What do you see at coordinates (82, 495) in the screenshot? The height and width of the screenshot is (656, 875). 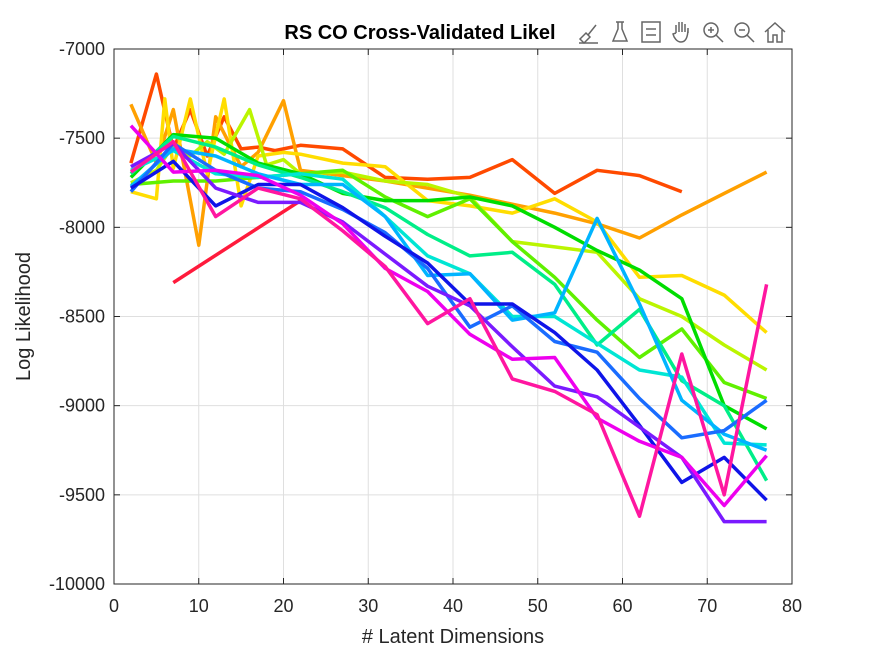 I see `y-tick-label: -9500` at bounding box center [82, 495].